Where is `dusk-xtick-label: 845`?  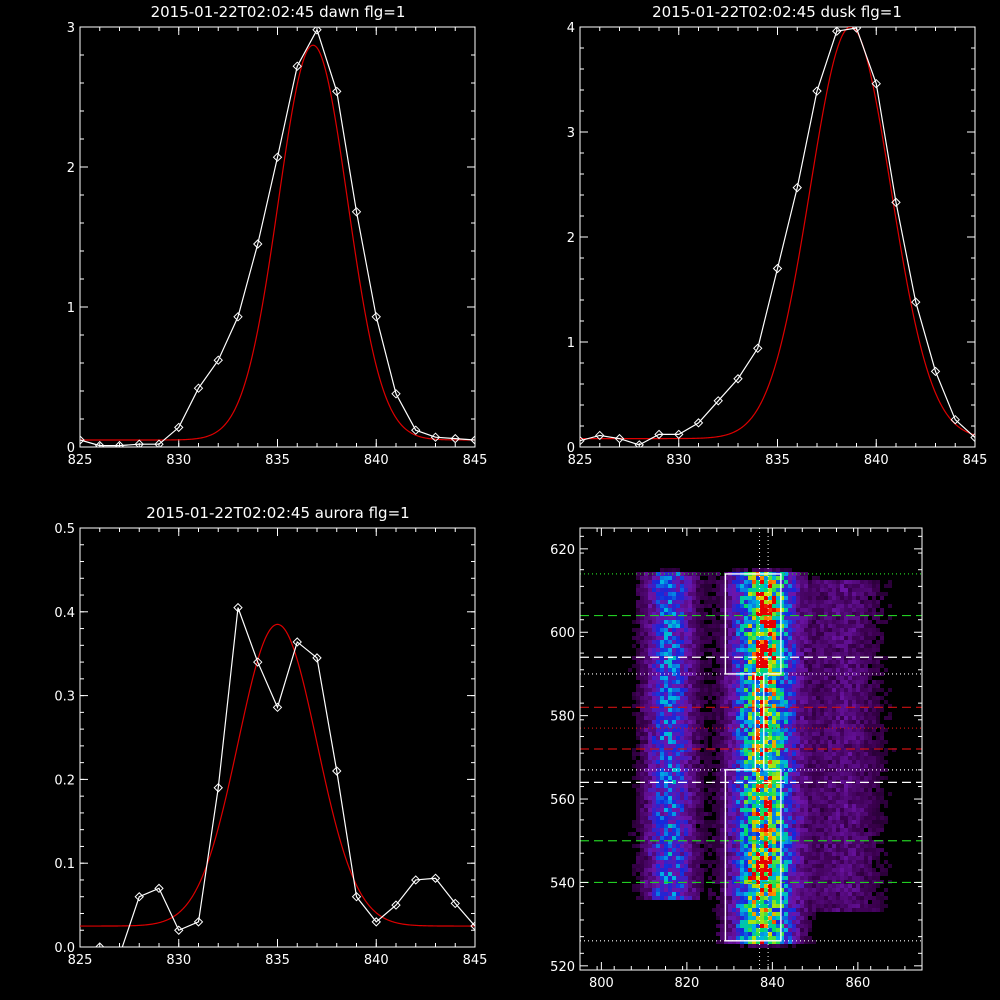
dusk-xtick-label: 845 is located at coordinates (975, 460).